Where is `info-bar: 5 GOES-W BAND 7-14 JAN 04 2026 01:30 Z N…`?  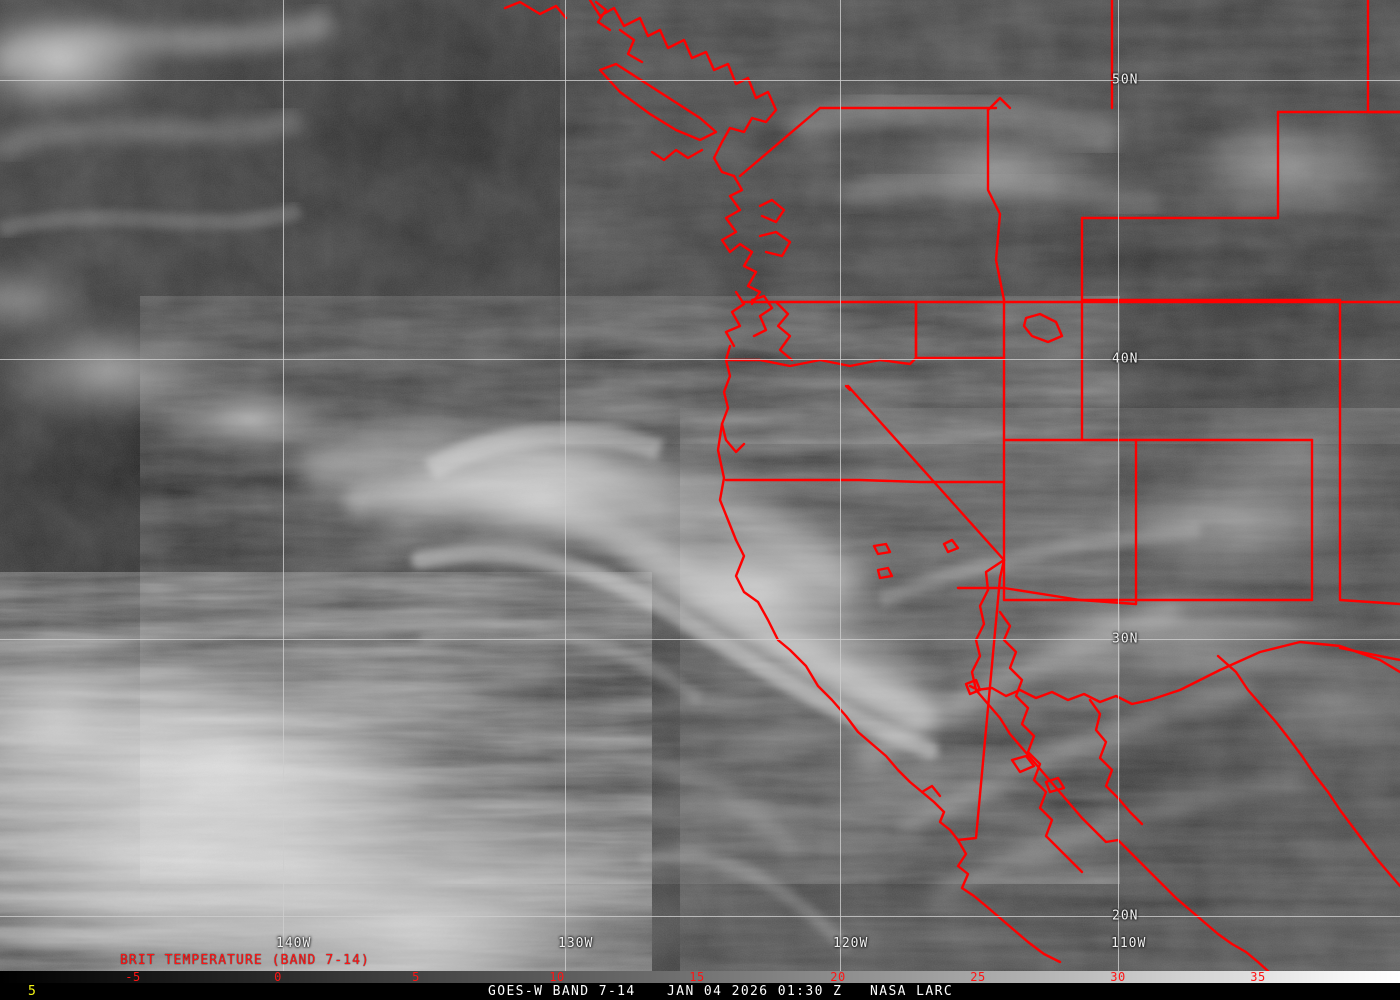 info-bar: 5 GOES-W BAND 7-14 JAN 04 2026 01:30 Z N… is located at coordinates (700, 991).